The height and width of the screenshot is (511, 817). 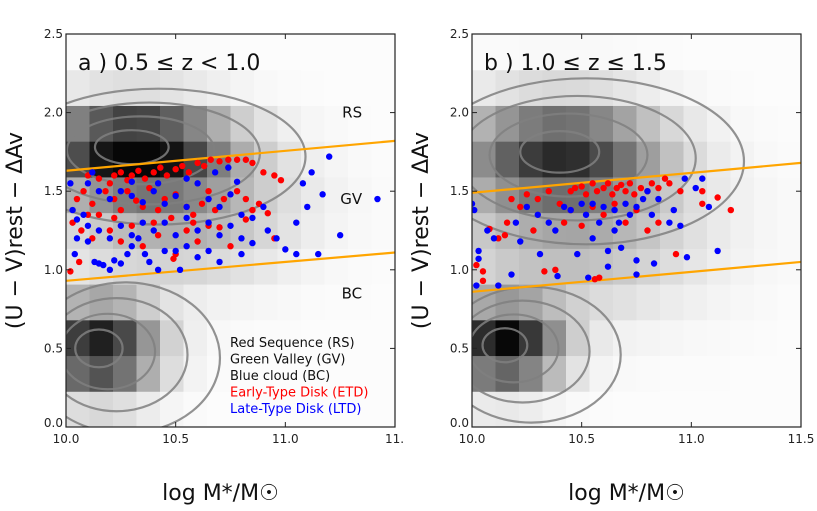 What do you see at coordinates (175, 439) in the screenshot?
I see `x-tick-label: 10.5` at bounding box center [175, 439].